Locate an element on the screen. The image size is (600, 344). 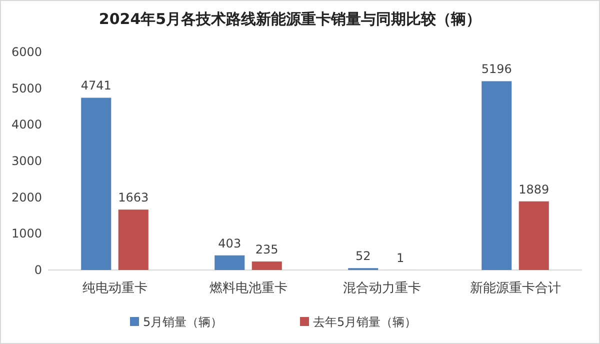
y-tick-label: 6000 is located at coordinates (26, 52).